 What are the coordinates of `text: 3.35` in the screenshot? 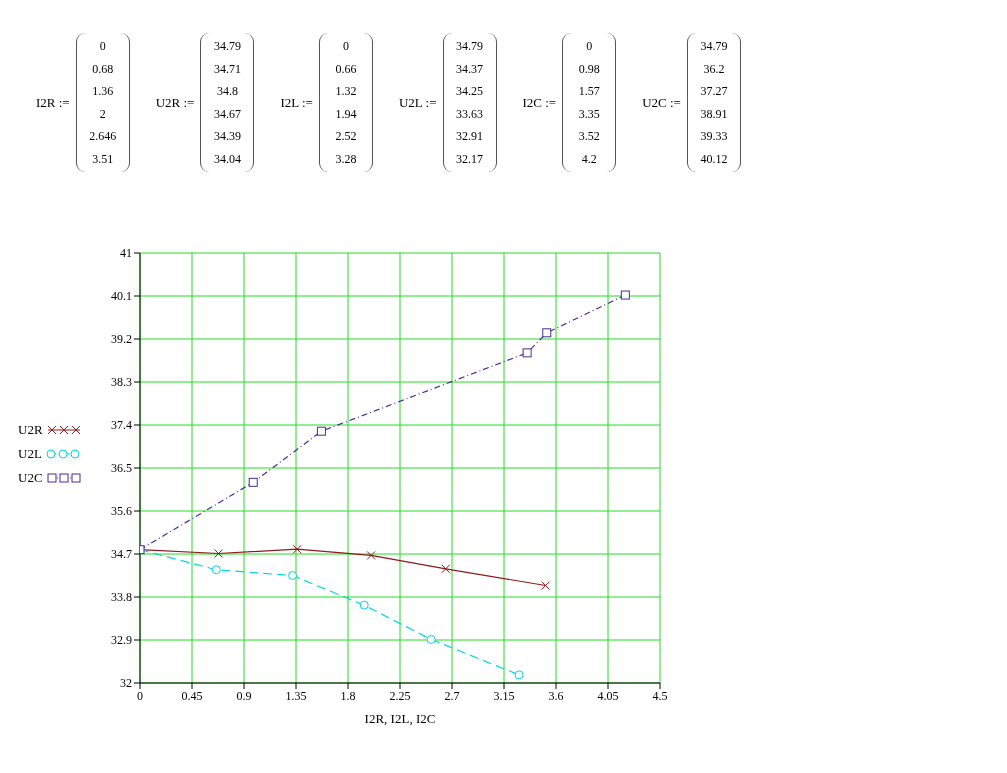 It's located at (589, 114).